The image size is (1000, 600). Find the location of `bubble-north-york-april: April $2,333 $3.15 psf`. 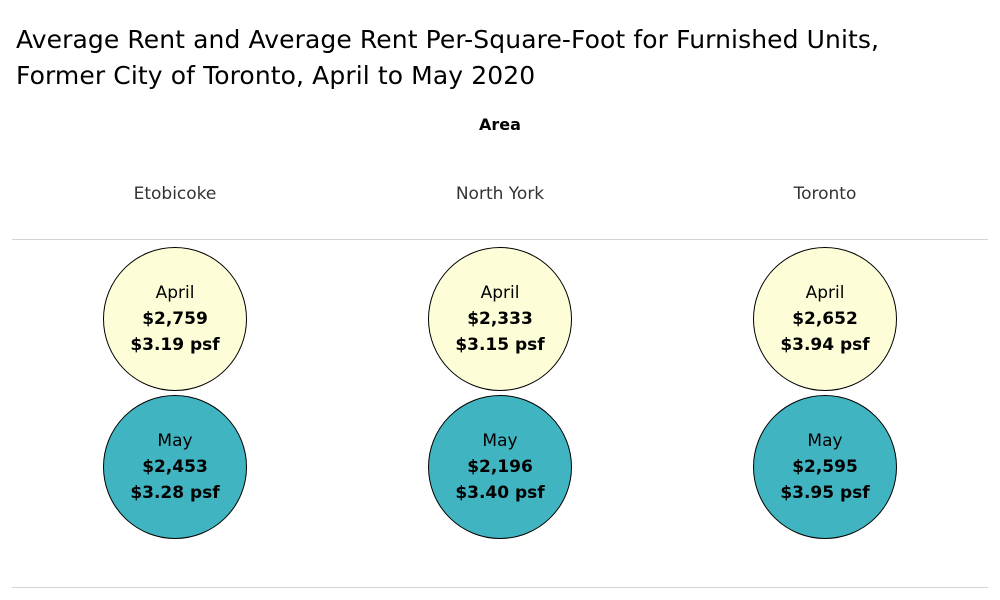

bubble-north-york-april: April $2,333 $3.15 psf is located at coordinates (500, 319).